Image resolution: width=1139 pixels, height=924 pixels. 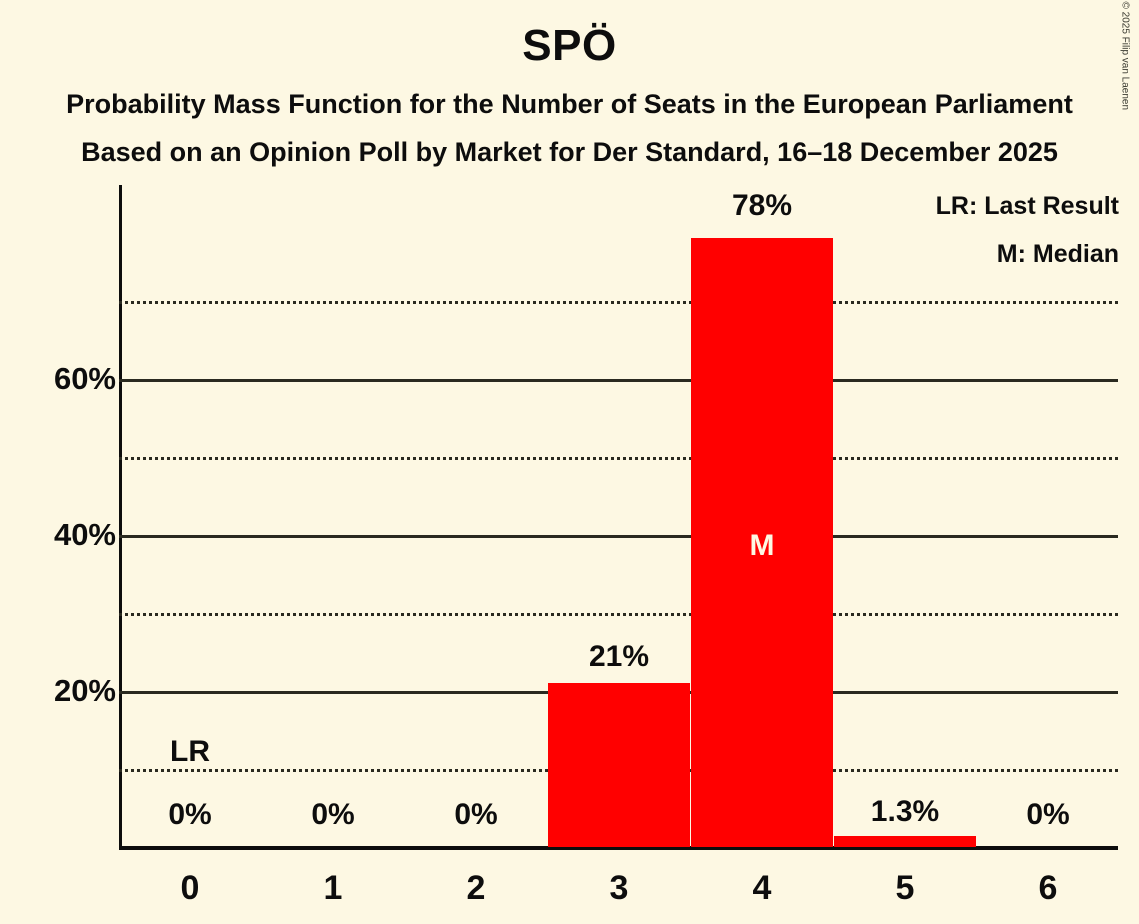 What do you see at coordinates (190, 814) in the screenshot?
I see `bar-value-seat-0: 0%` at bounding box center [190, 814].